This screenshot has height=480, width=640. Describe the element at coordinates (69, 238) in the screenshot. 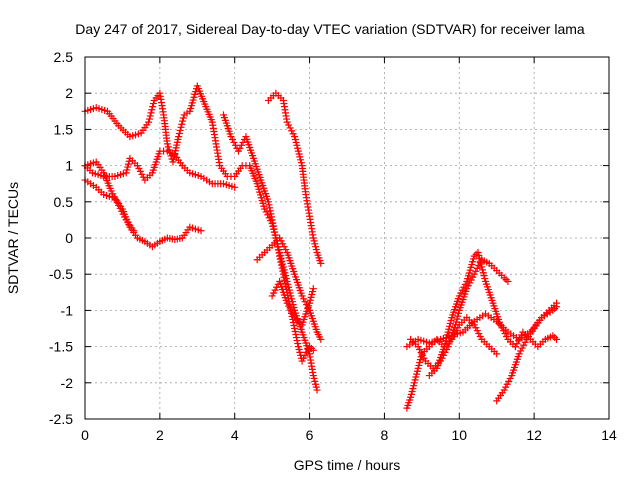

I see `y-tick-label: 0` at that location.